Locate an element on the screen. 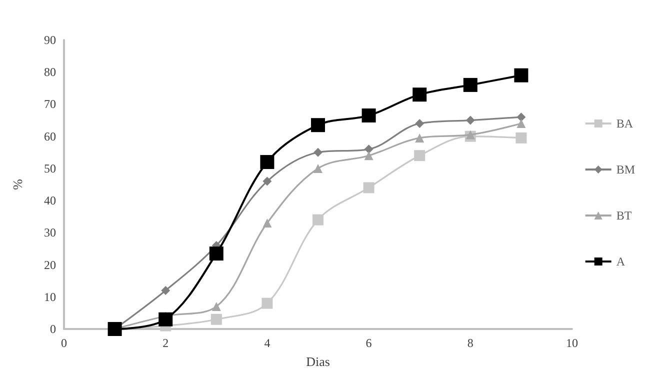 The image size is (650, 385). legend-label: BA is located at coordinates (625, 123).